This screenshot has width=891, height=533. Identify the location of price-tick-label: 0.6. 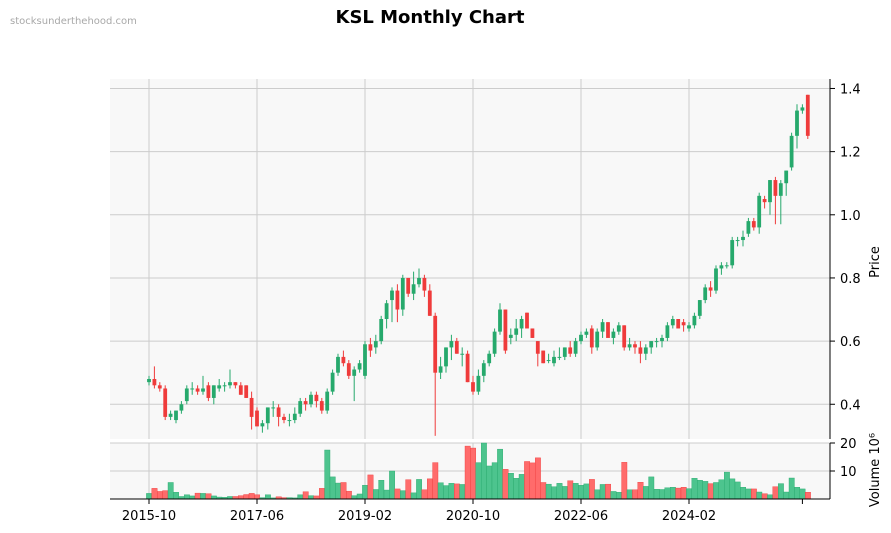
(850, 342).